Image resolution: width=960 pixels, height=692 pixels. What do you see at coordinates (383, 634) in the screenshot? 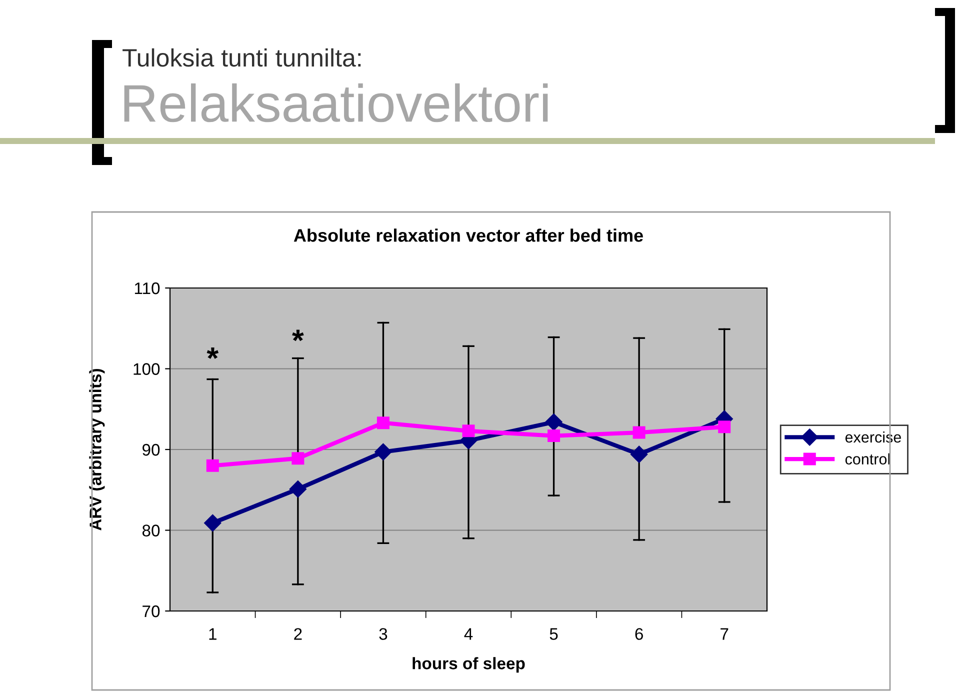
I see `x-tick-label: 3` at bounding box center [383, 634].